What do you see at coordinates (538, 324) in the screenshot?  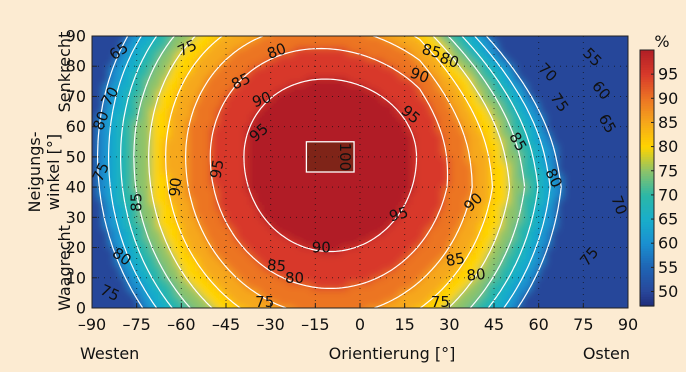 I see `x-tick-label: 60` at bounding box center [538, 324].